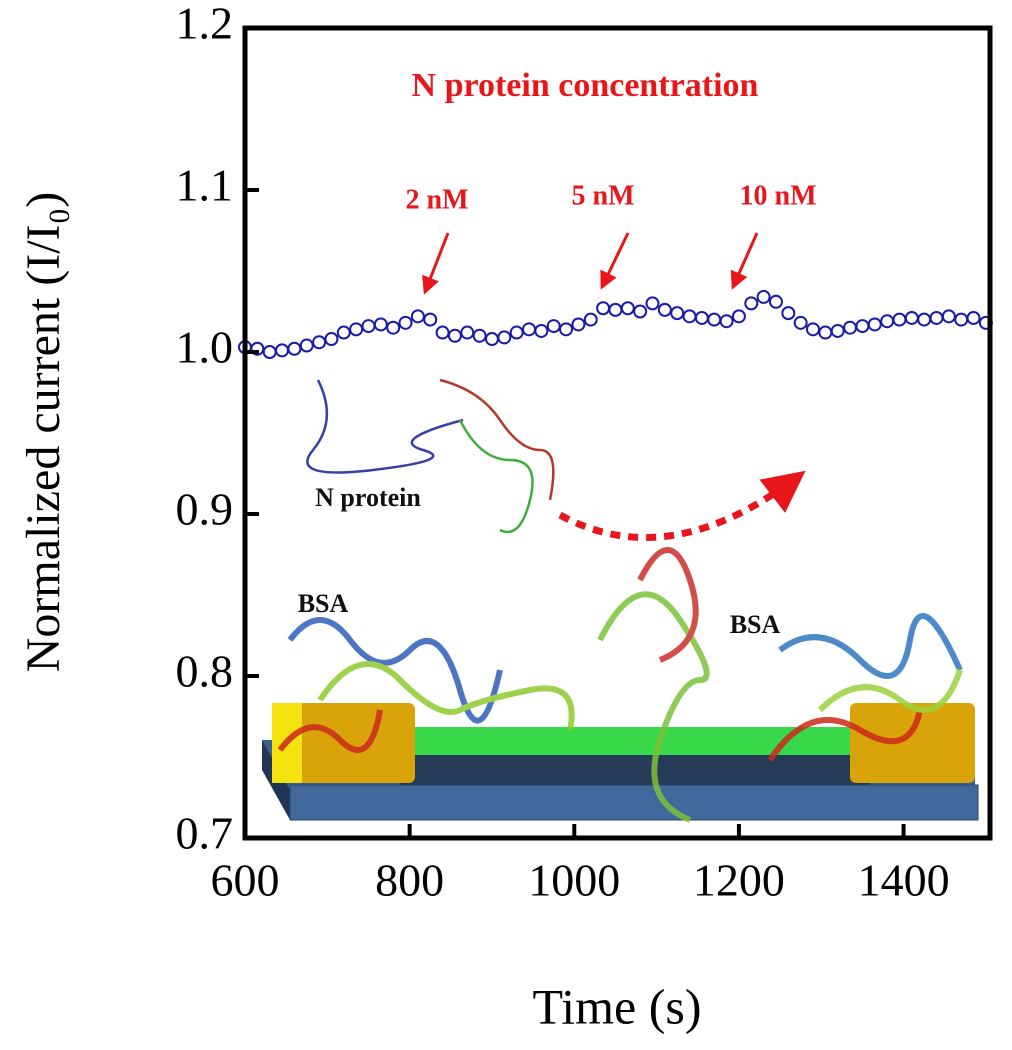 Image resolution: width=1012 pixels, height=1050 pixels. I want to click on y-tick-label: 0.8, so click(205, 671).